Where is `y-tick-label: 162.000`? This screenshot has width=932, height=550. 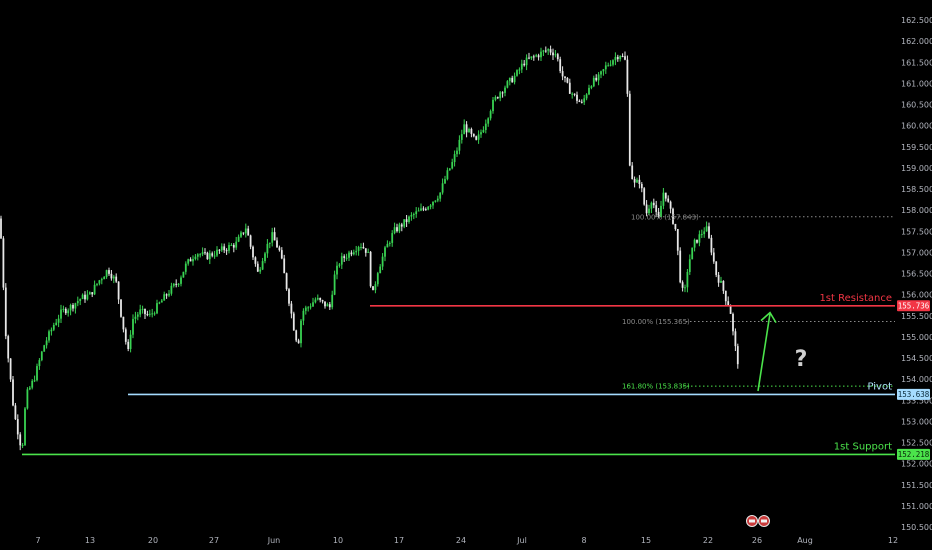
y-tick-label: 162.000 is located at coordinates (916, 41).